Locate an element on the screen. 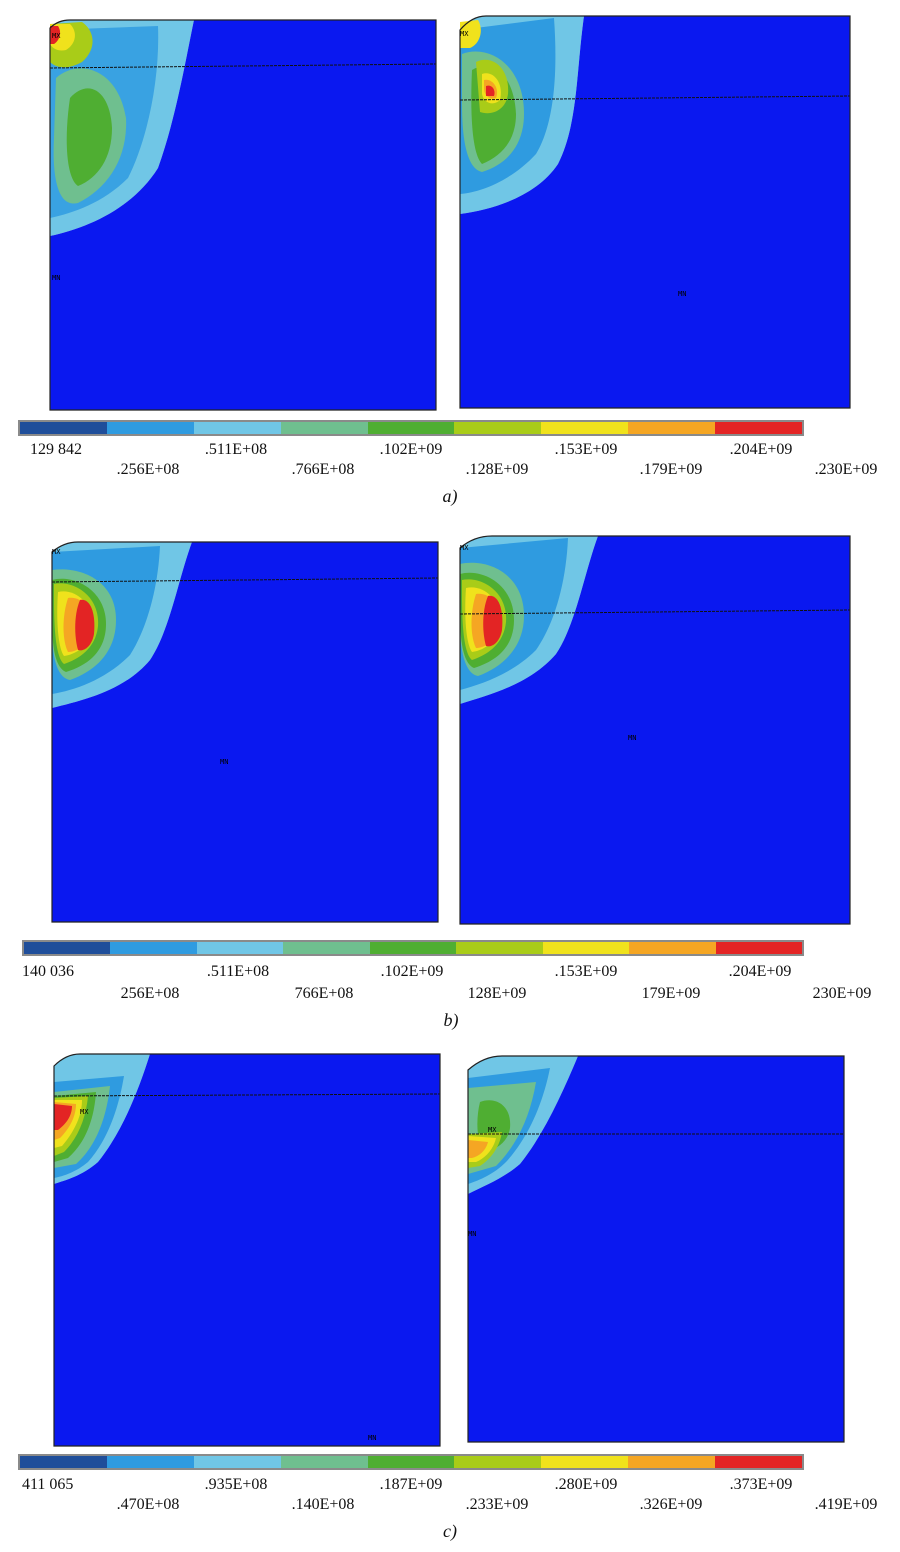 The image size is (900, 1552). color-legend-a is located at coordinates (411, 428).